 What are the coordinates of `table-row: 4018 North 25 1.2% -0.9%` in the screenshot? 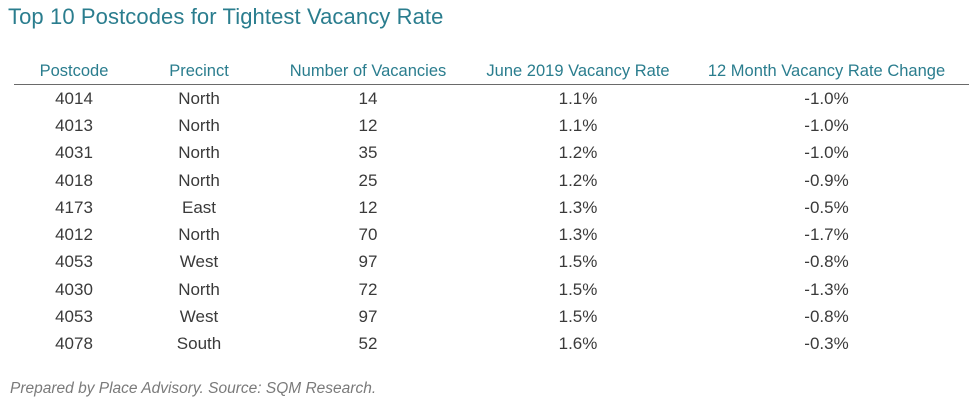 It's located at (491, 180).